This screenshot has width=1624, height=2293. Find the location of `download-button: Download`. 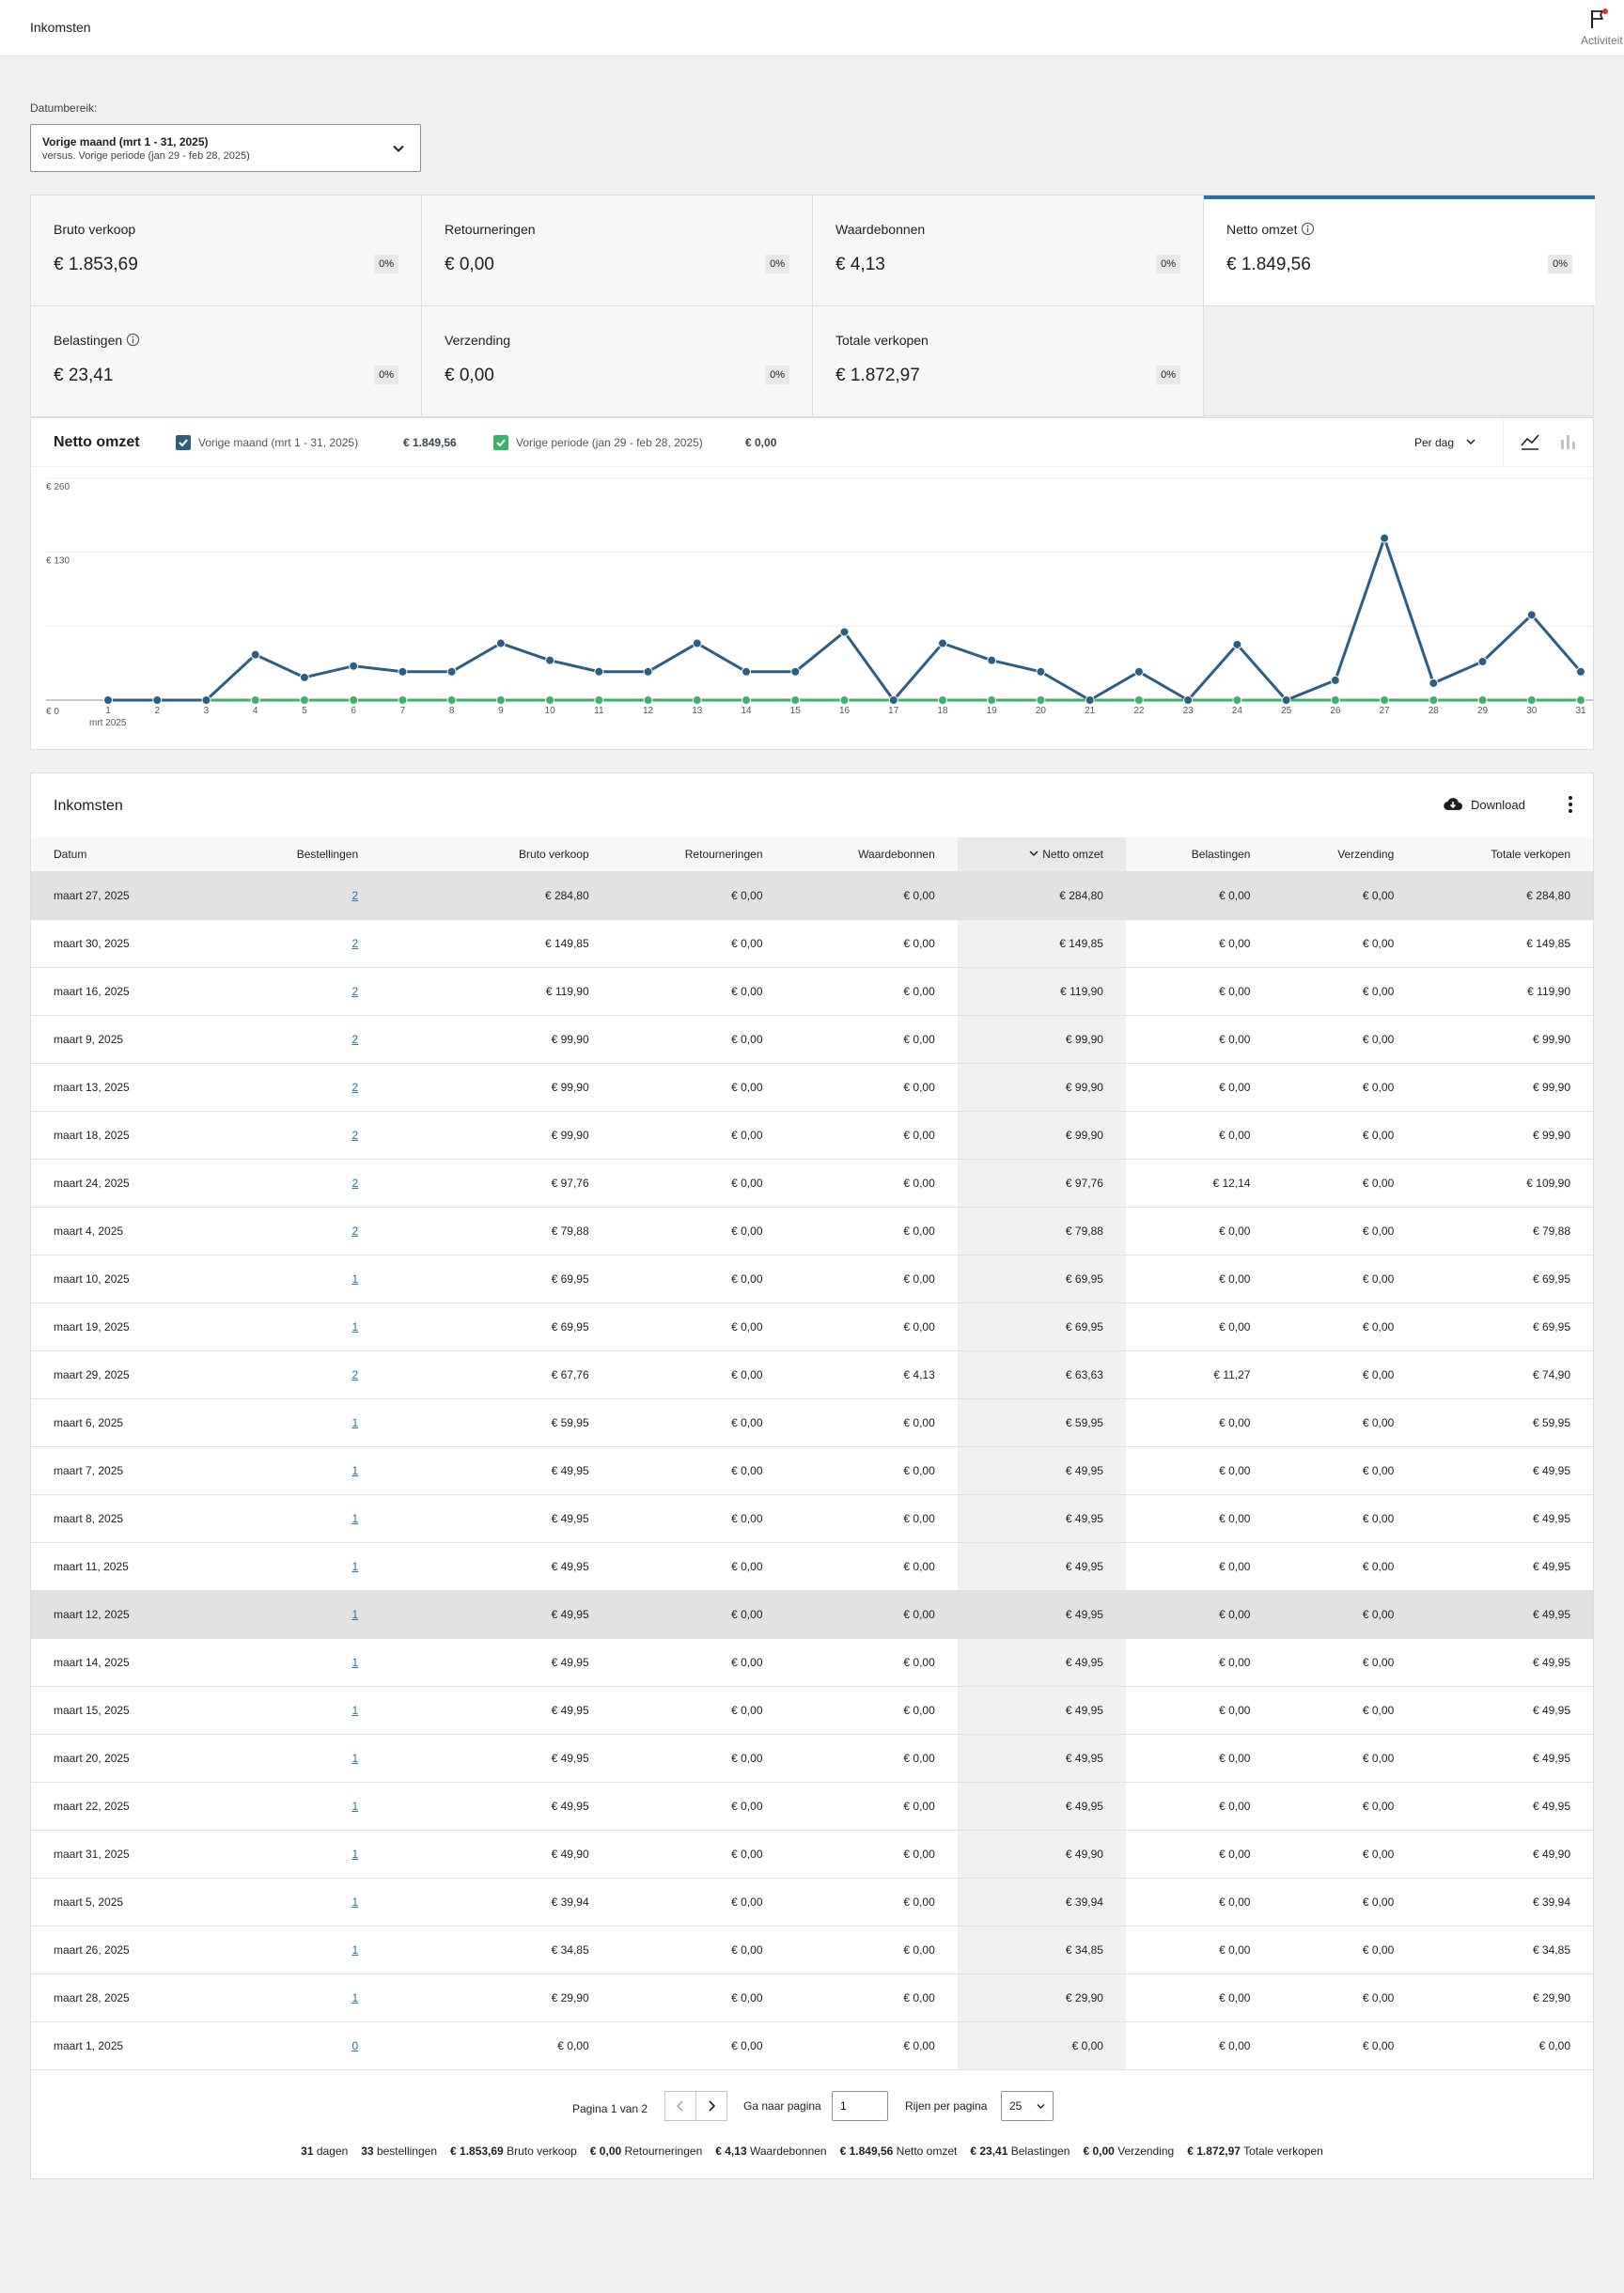

download-button: Download is located at coordinates (1484, 804).